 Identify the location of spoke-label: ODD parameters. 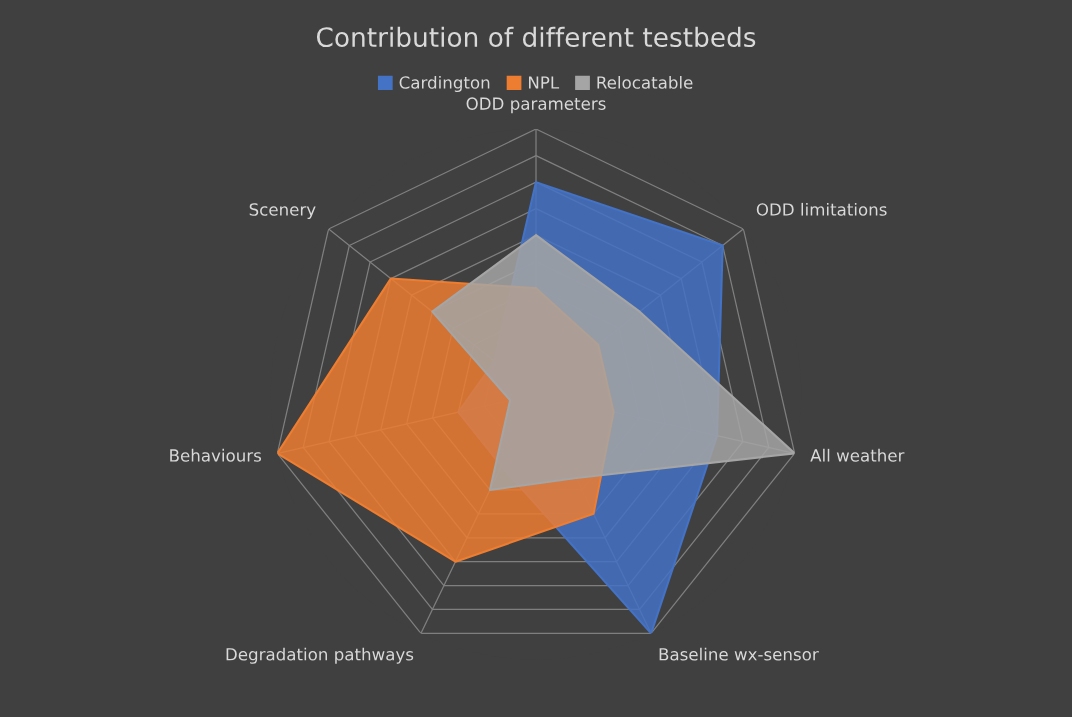
(536, 105).